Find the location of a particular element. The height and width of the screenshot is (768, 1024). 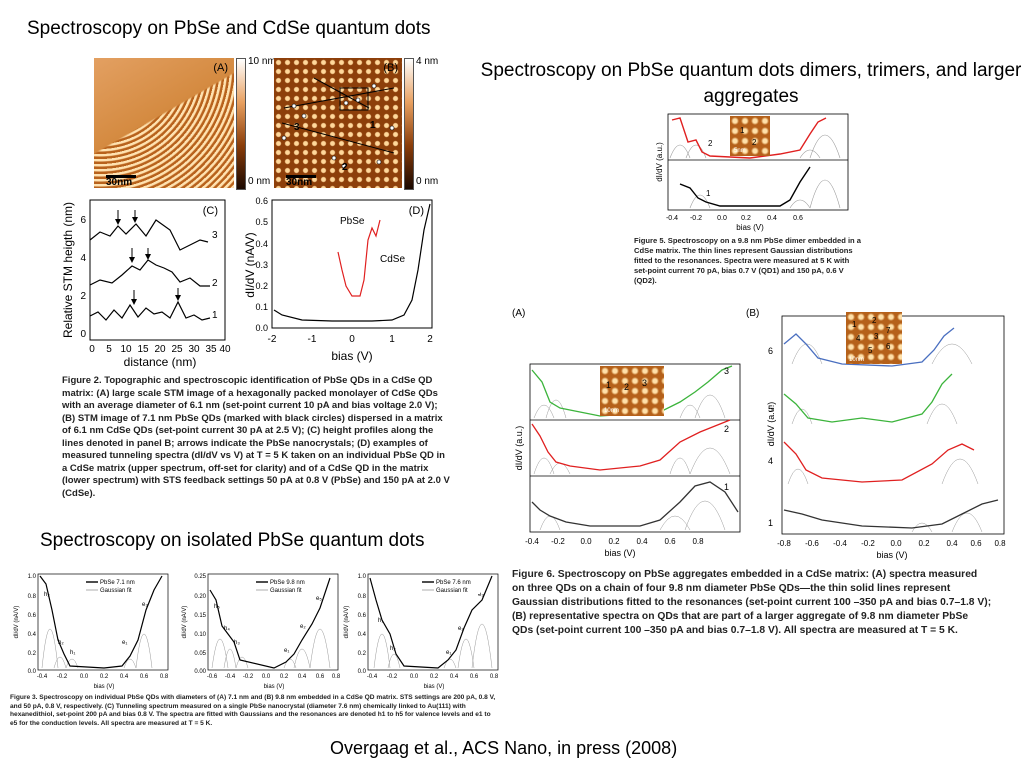

c-xtick: 40 is located at coordinates (225, 349).